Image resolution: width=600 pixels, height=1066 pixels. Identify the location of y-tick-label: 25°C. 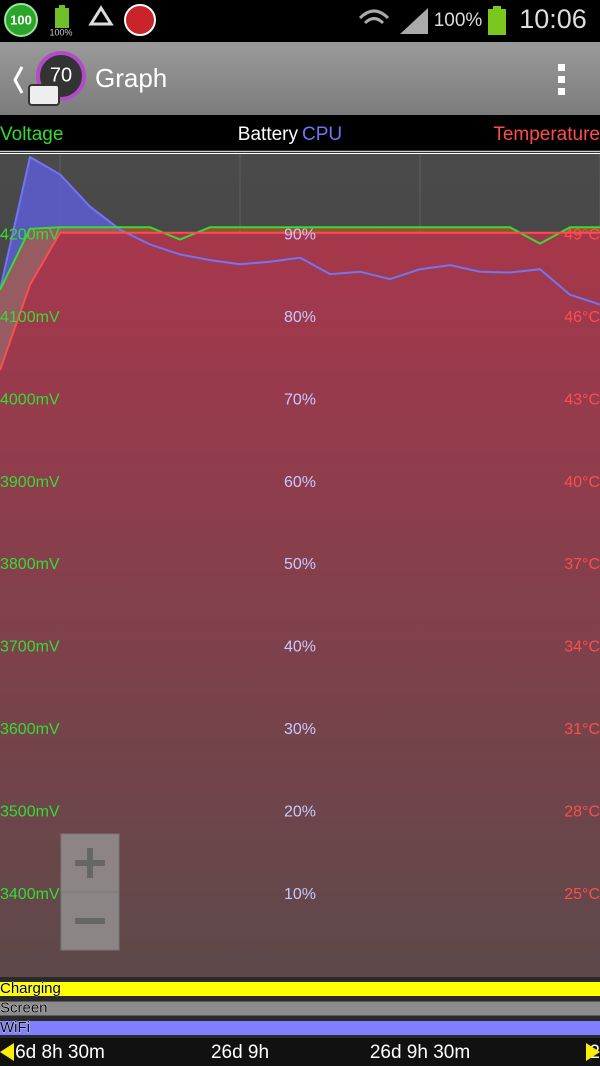
(582, 894).